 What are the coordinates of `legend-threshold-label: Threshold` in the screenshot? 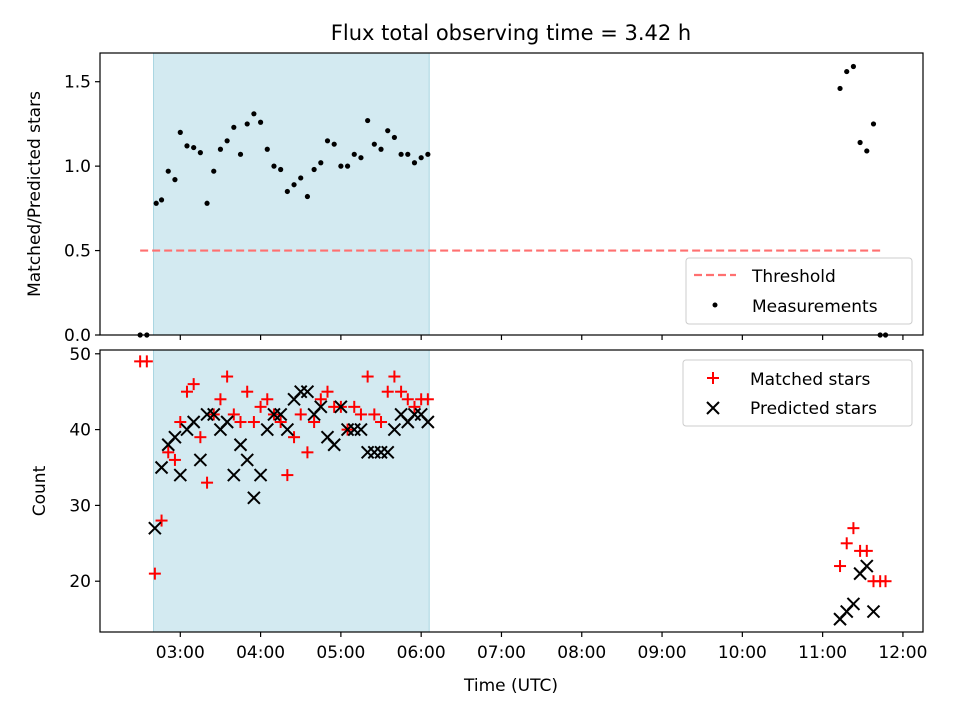 It's located at (793, 277).